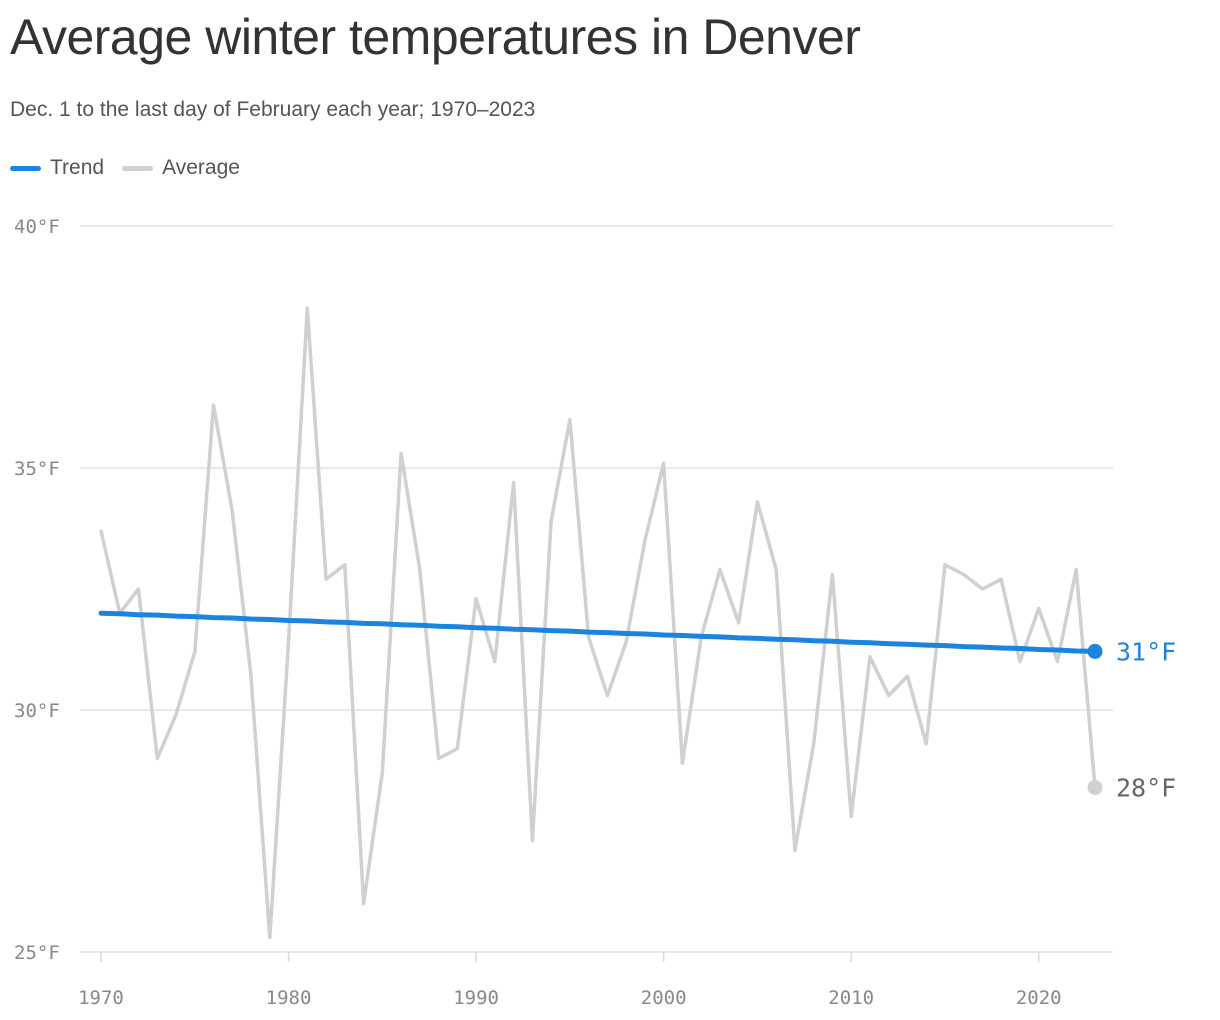 The height and width of the screenshot is (1020, 1220). What do you see at coordinates (1095, 651) in the screenshot?
I see `end-marker-trend` at bounding box center [1095, 651].